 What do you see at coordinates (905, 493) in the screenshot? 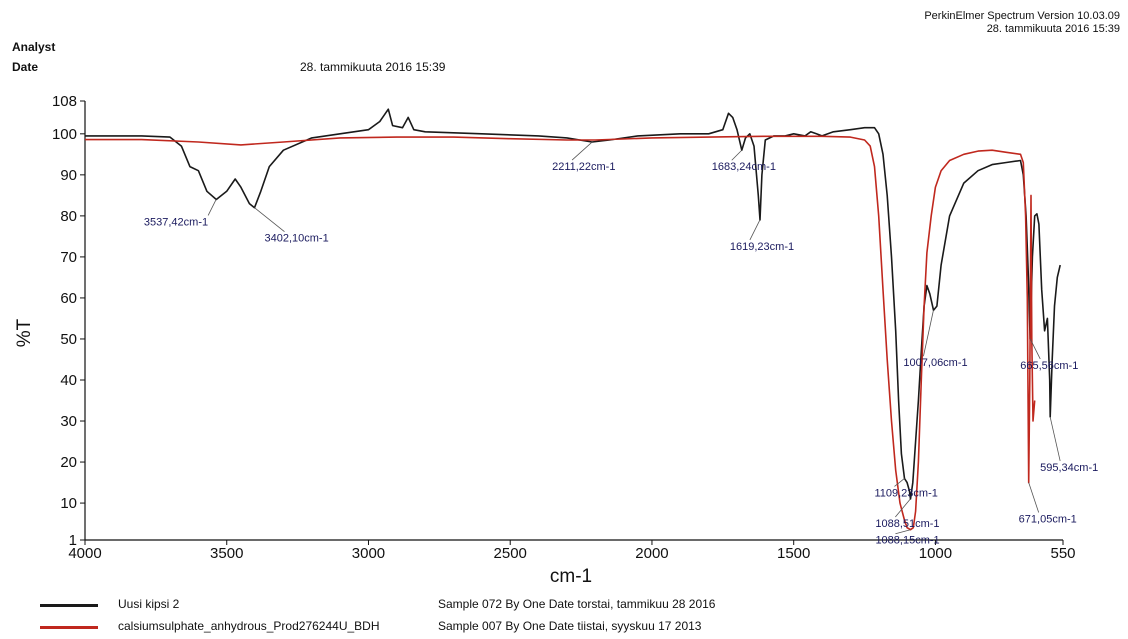
I see `peak-annotation: 1109,23cm-1` at bounding box center [905, 493].